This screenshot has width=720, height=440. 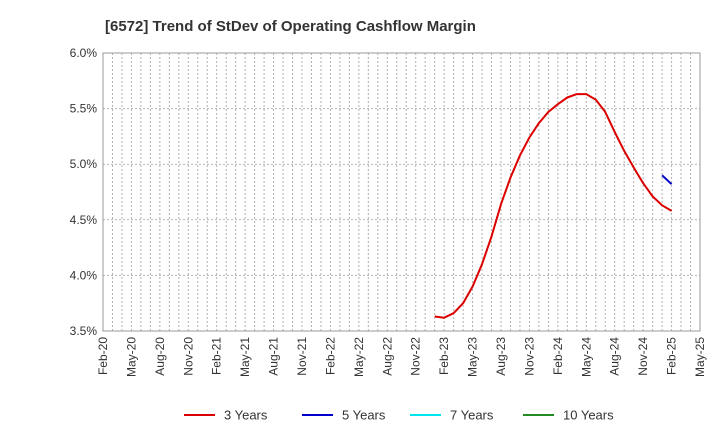 I want to click on x-tick-label: Feb-22, so click(x=330, y=356).